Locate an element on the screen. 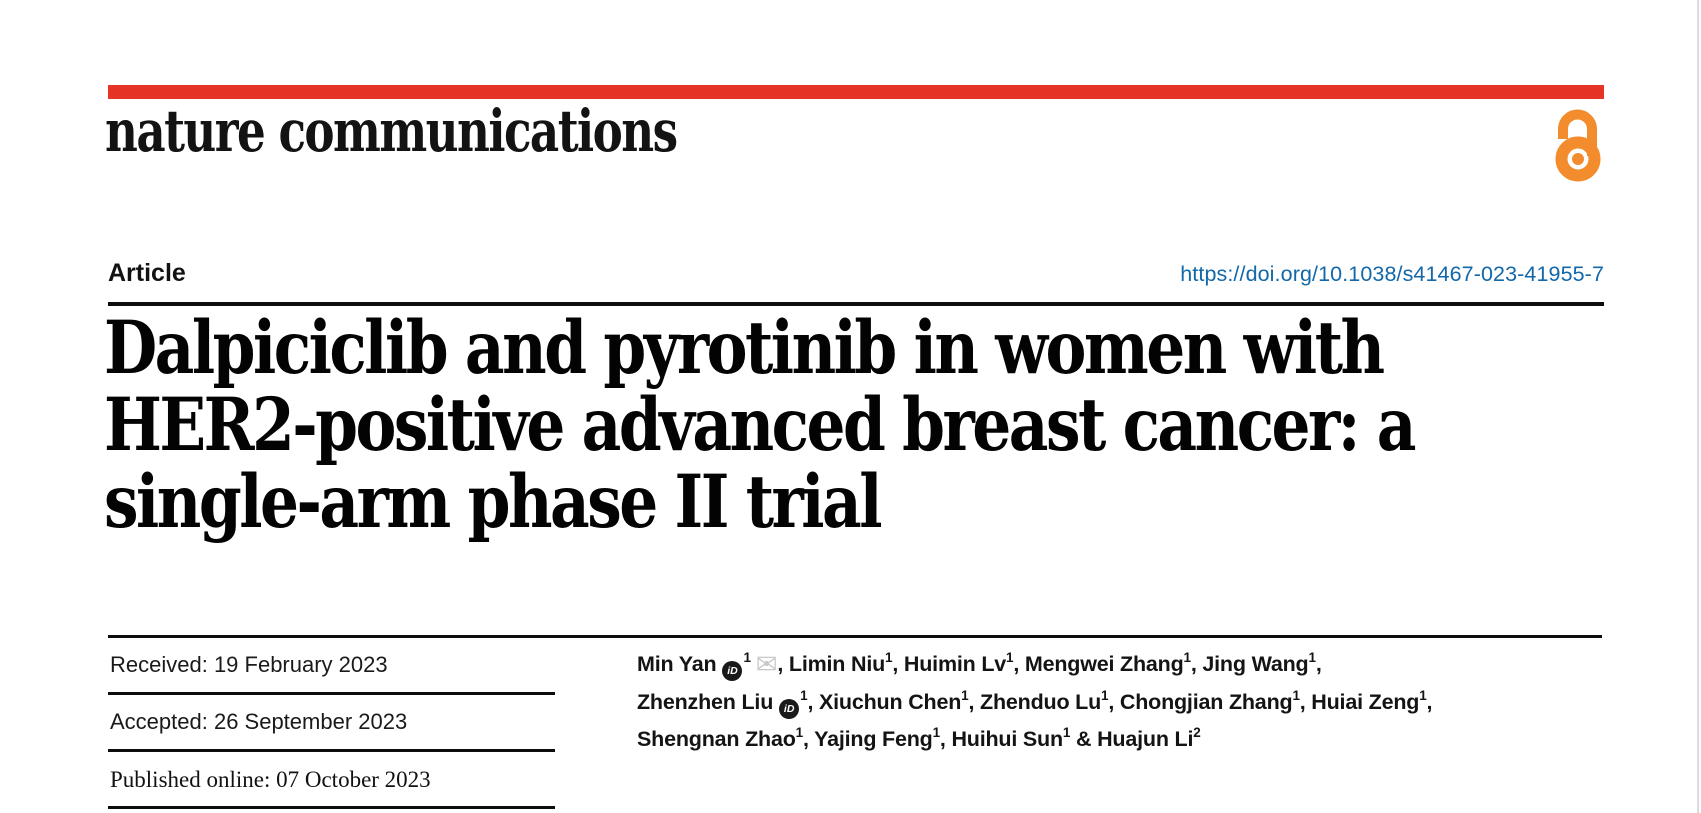  open-access-icon is located at coordinates (1578, 145).